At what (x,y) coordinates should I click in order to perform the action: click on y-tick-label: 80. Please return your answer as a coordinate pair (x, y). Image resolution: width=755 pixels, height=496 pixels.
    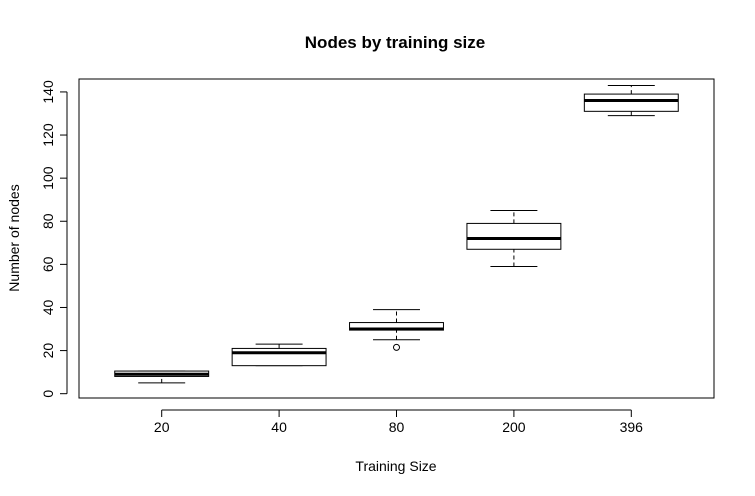
    Looking at the image, I should click on (48, 221).